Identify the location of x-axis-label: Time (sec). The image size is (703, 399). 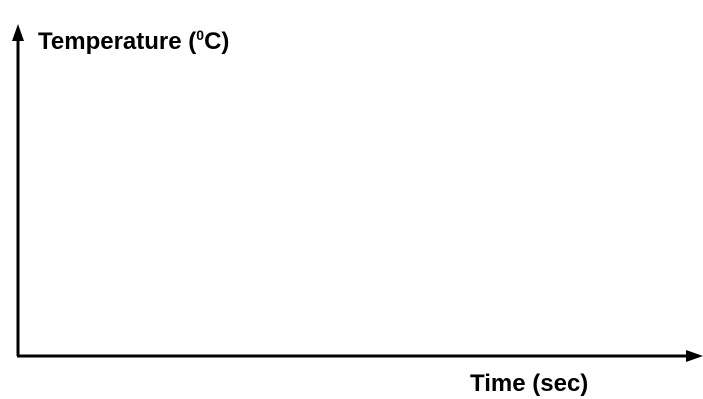
(529, 383).